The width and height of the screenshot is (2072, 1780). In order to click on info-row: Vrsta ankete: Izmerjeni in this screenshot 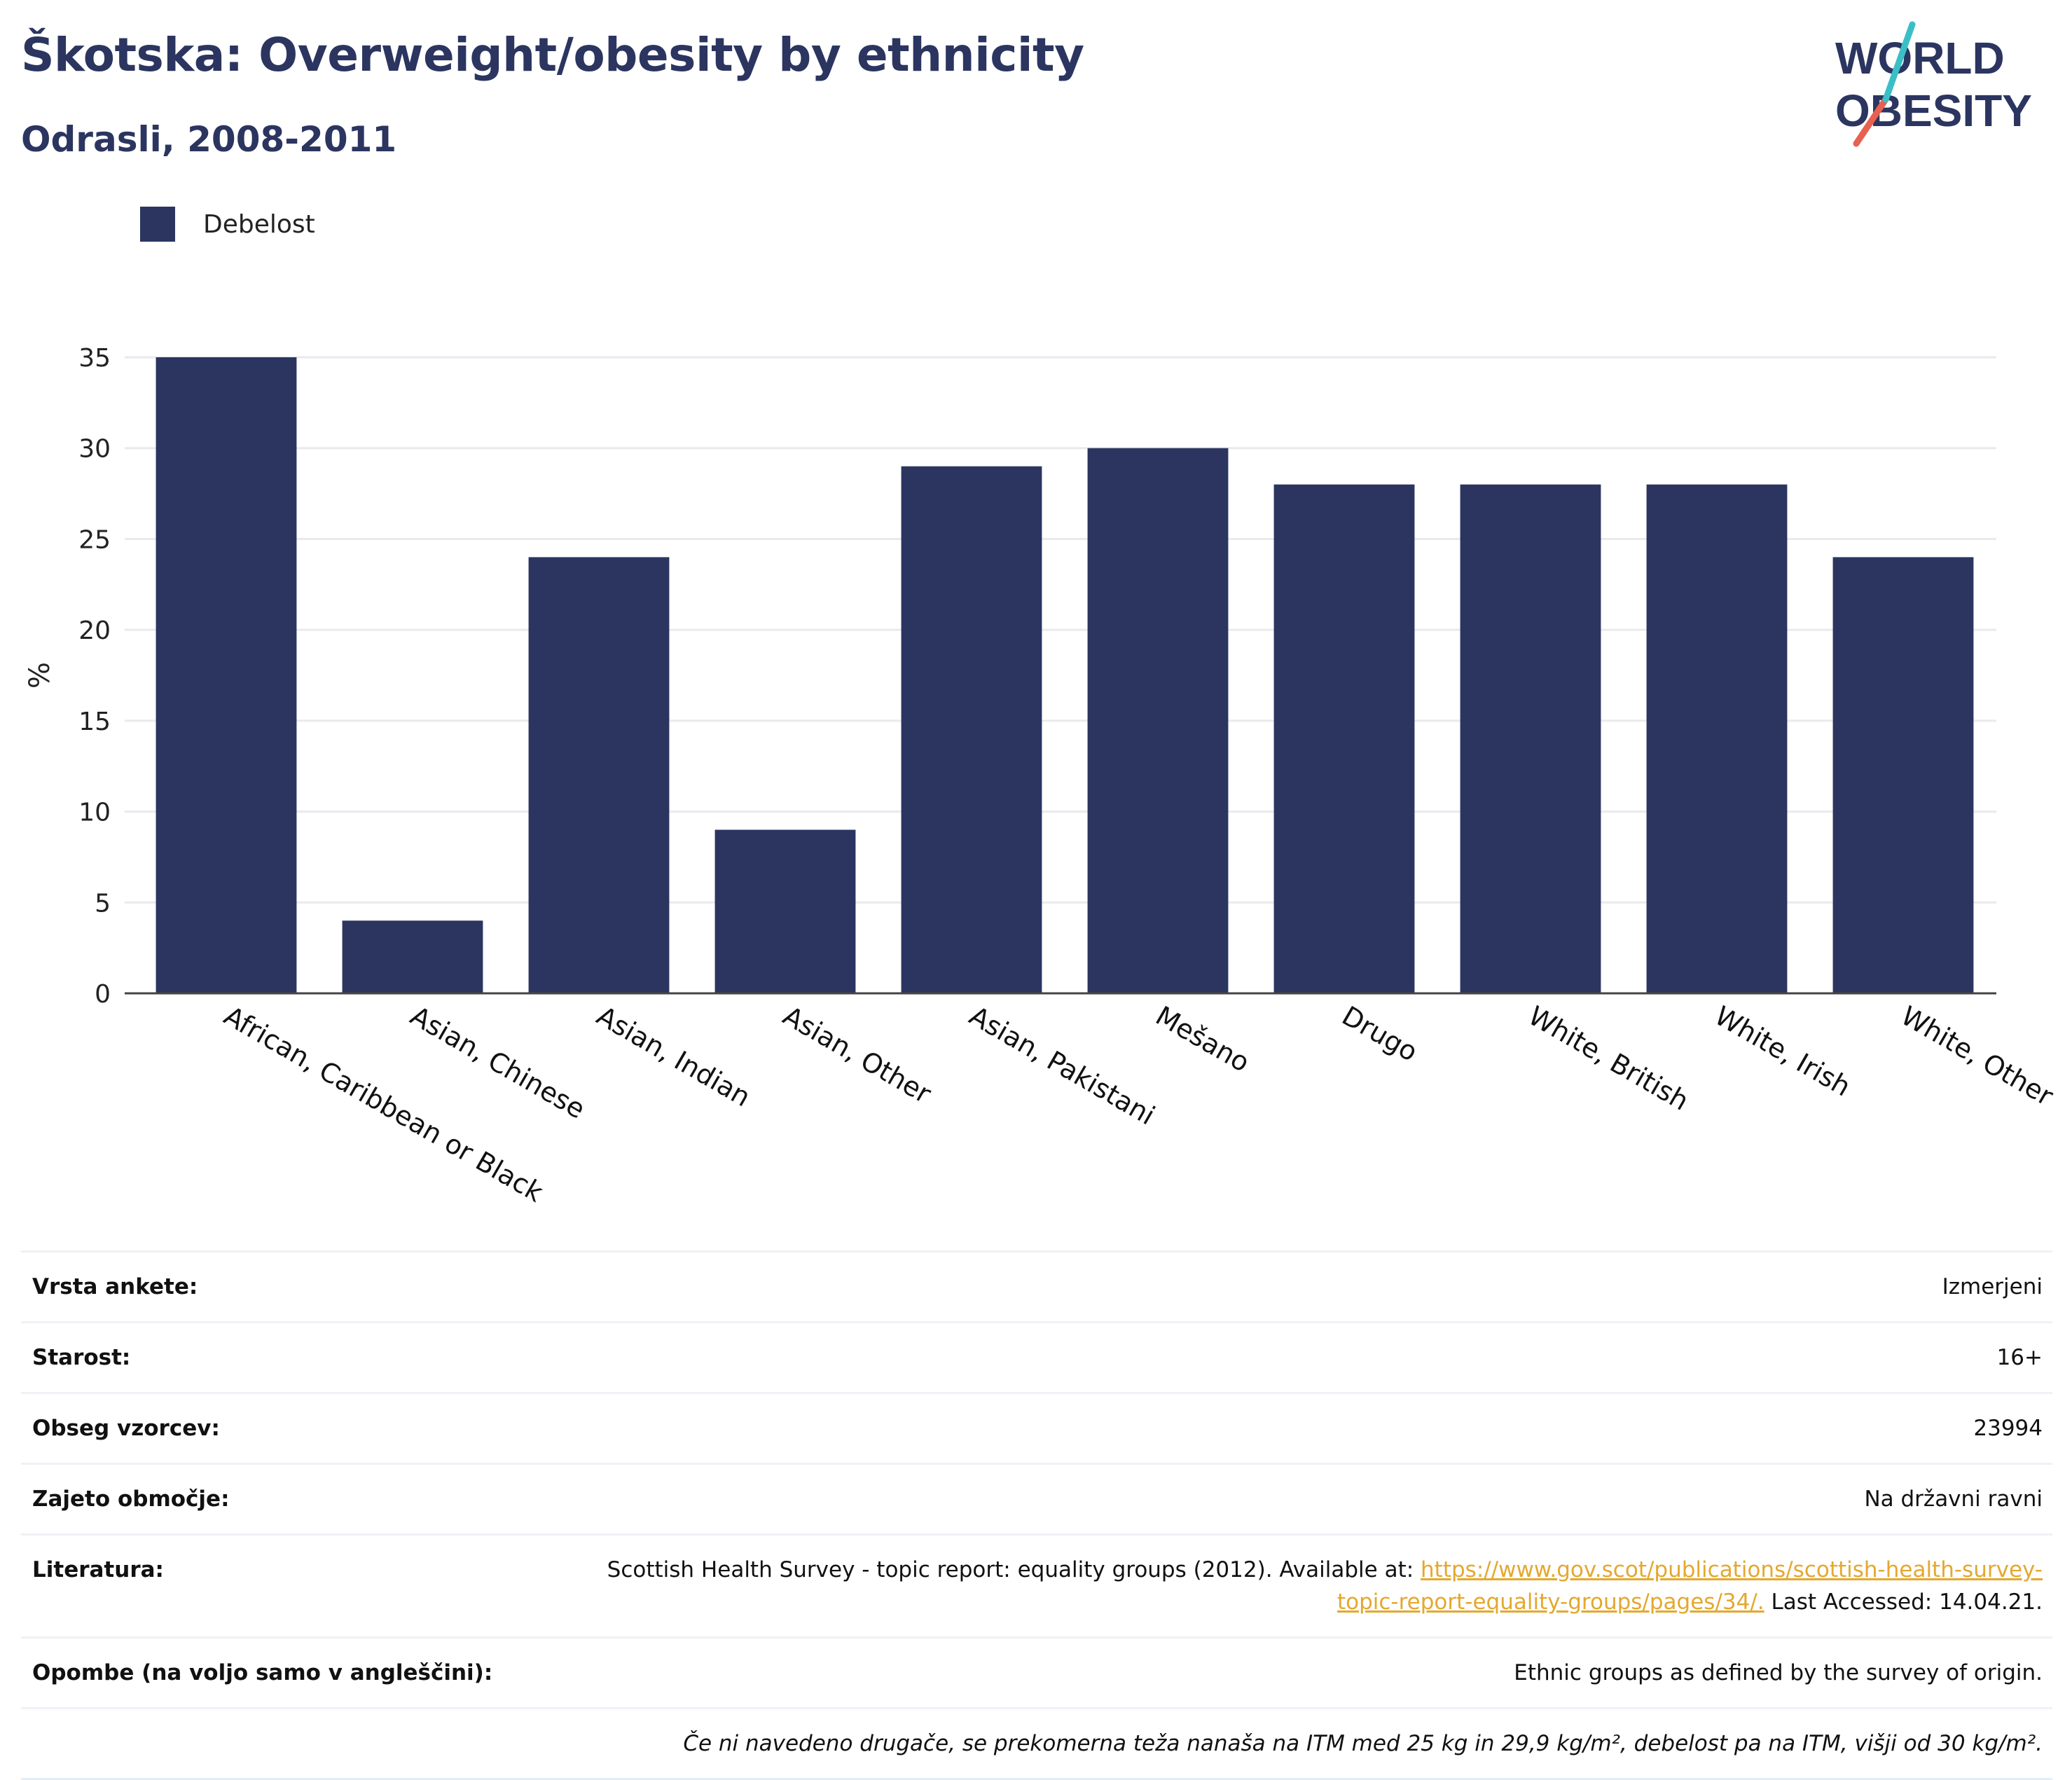, I will do `click(1037, 1285)`.